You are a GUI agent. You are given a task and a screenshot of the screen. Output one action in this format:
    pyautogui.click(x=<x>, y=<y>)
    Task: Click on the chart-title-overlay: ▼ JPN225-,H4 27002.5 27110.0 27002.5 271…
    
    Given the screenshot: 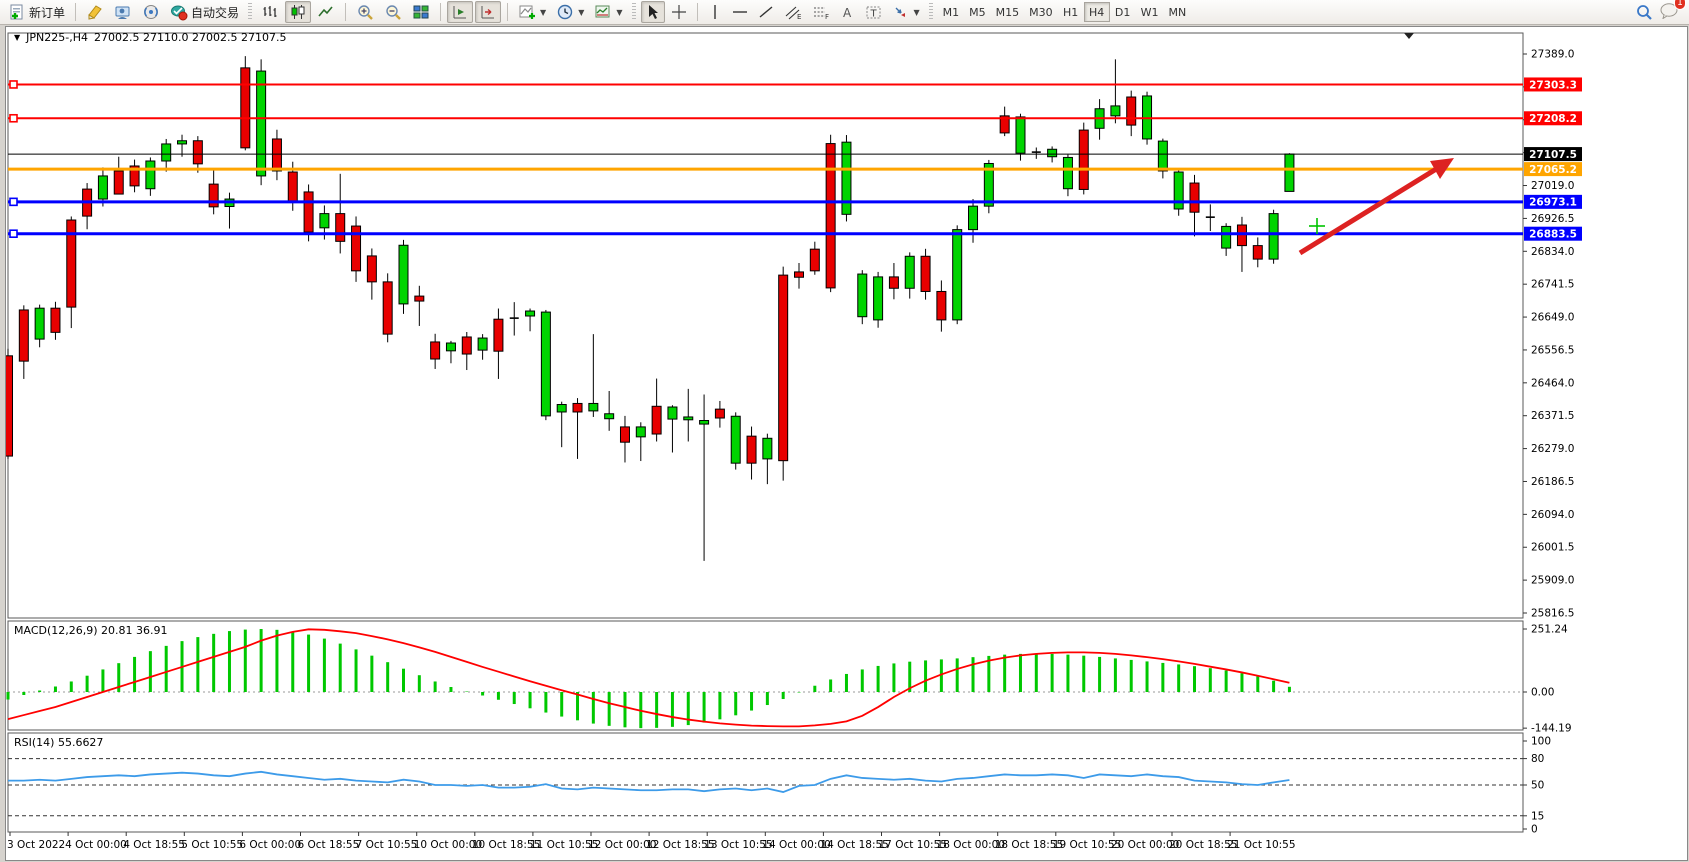 What is the action you would take?
    pyautogui.click(x=150, y=37)
    